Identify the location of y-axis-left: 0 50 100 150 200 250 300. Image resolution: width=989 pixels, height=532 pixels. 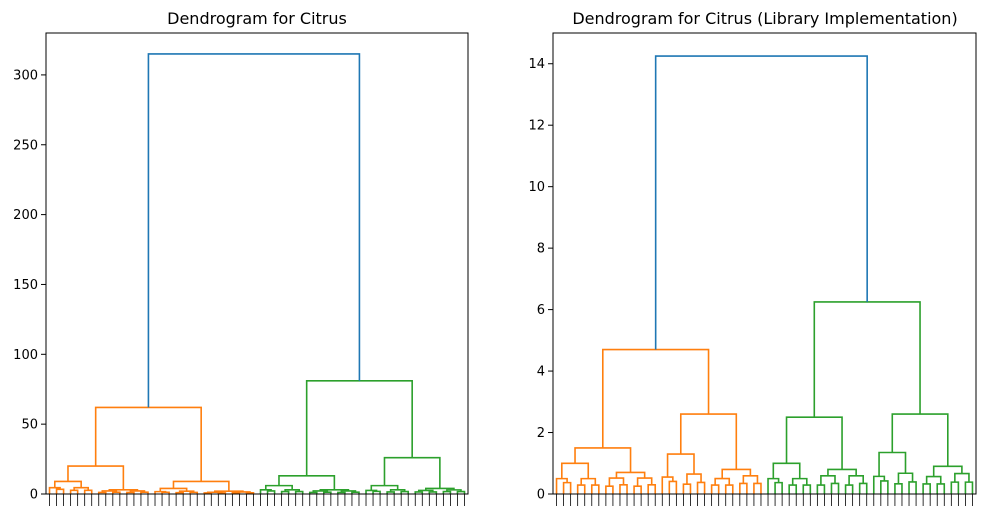
(29, 285).